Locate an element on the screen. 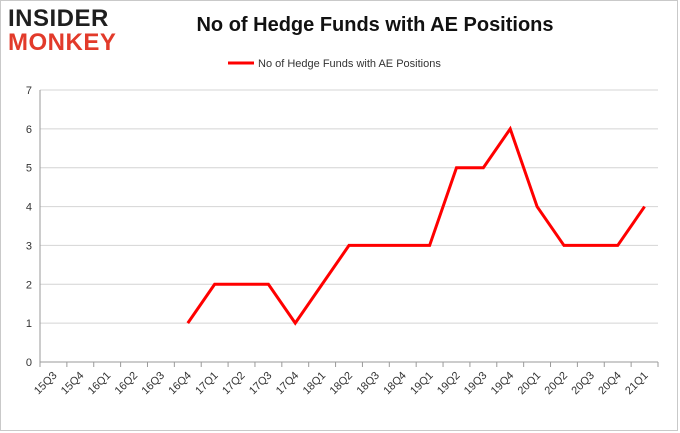 Image resolution: width=680 pixels, height=433 pixels. x-tick-label: 20Q4 is located at coordinates (610, 384).